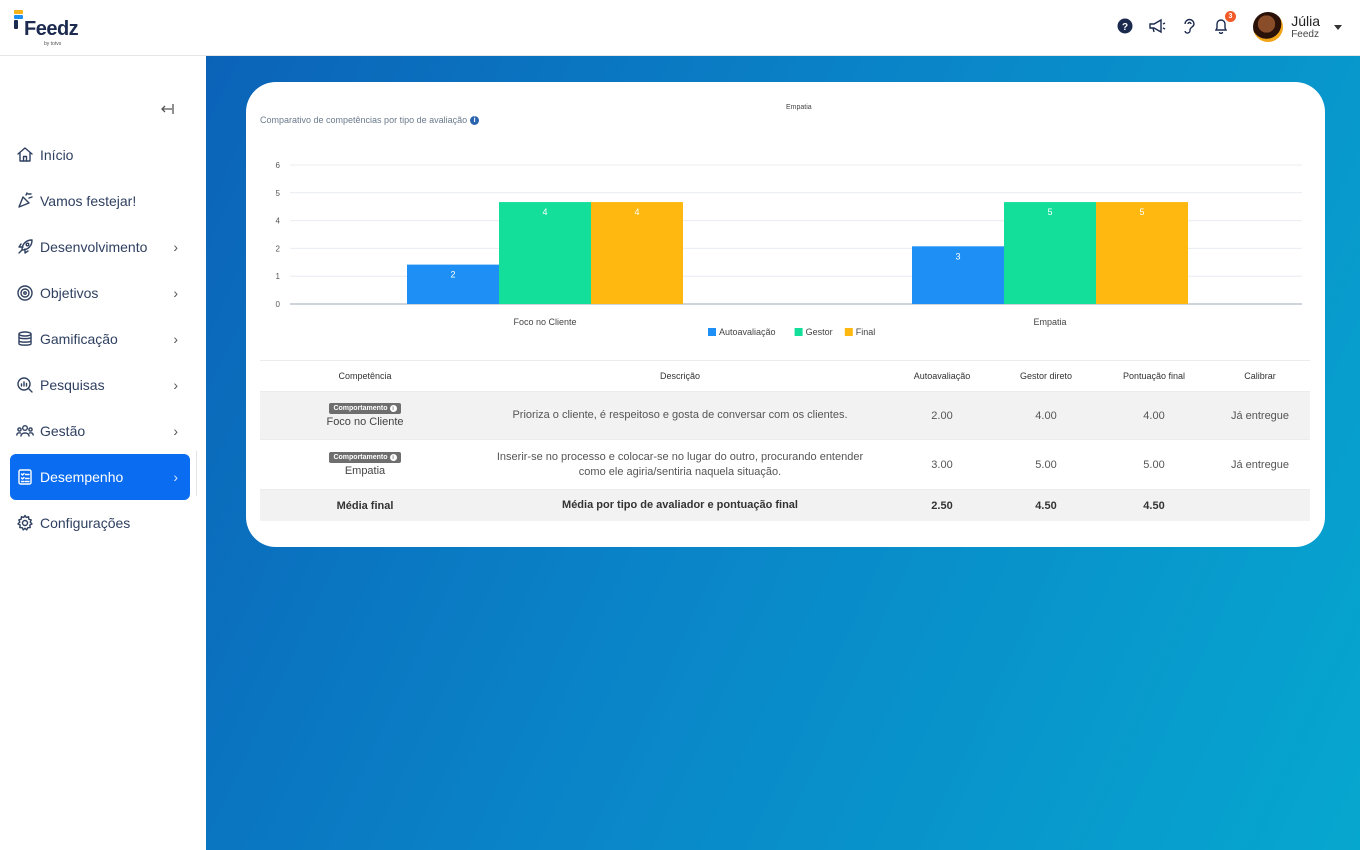  Describe the element at coordinates (25, 201) in the screenshot. I see `party-icon` at that location.